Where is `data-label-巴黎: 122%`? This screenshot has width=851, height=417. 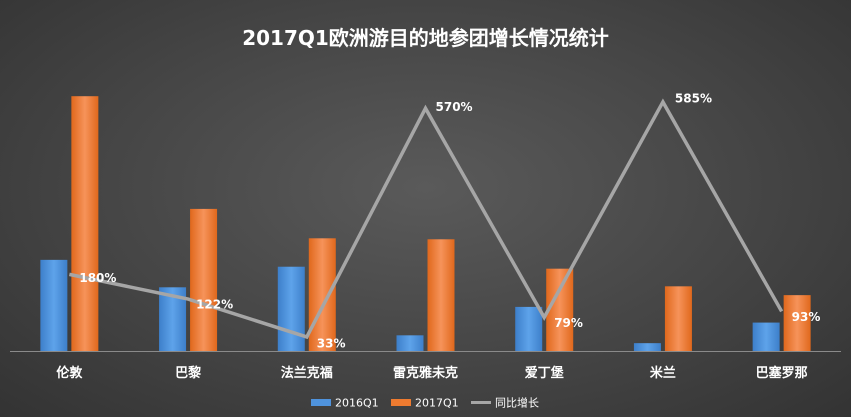 data-label-巴黎: 122% is located at coordinates (214, 305).